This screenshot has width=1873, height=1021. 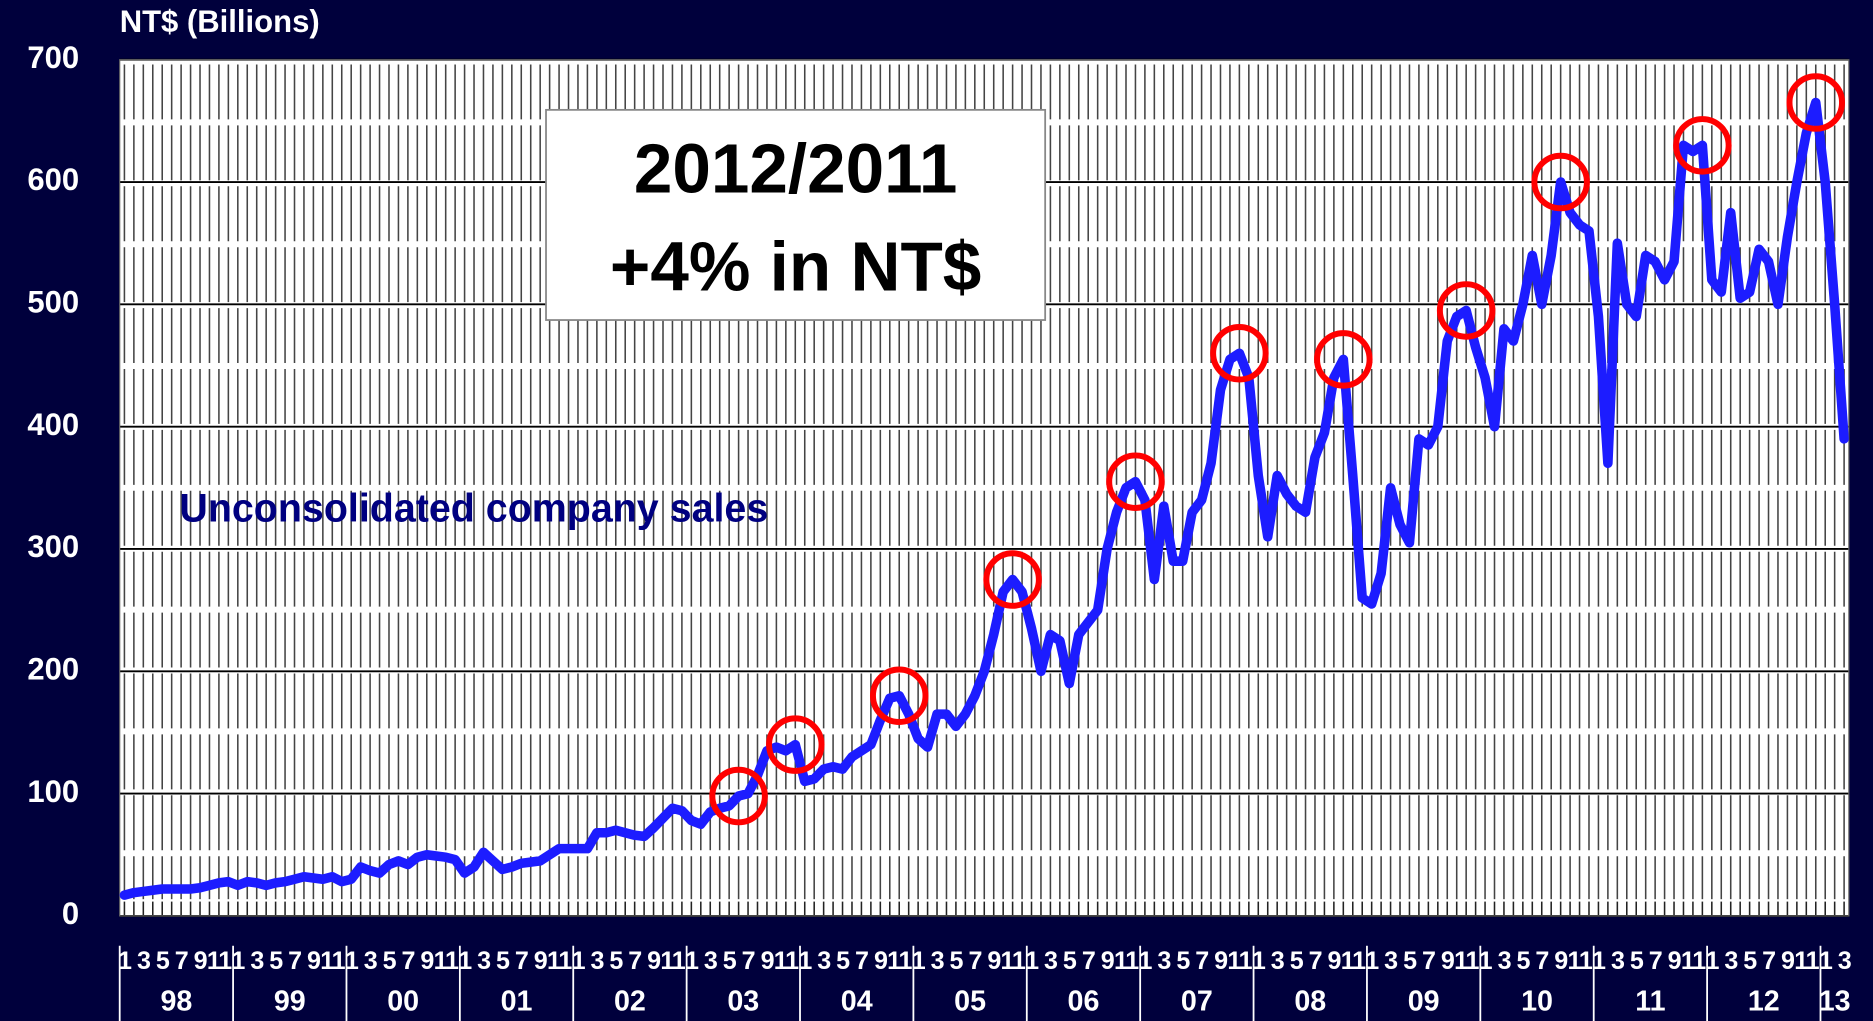 What do you see at coordinates (857, 1002) in the screenshot?
I see `year-label: 04` at bounding box center [857, 1002].